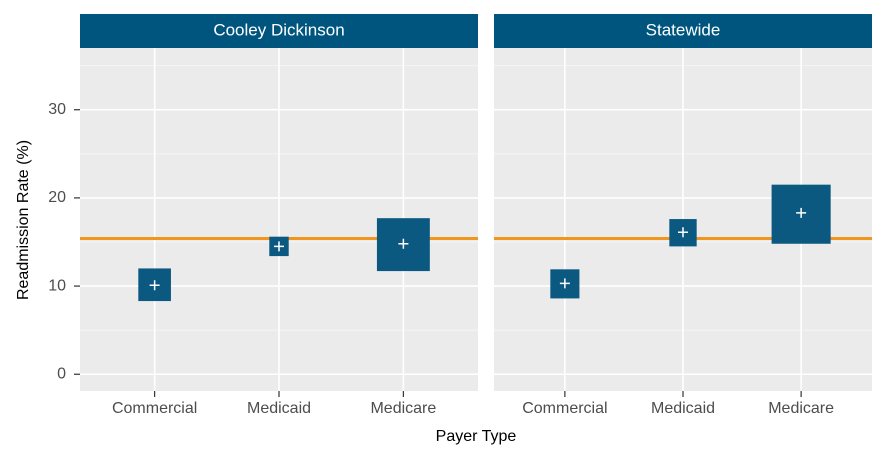  I want to click on strip-title: Cooley Dickinson, so click(278, 29).